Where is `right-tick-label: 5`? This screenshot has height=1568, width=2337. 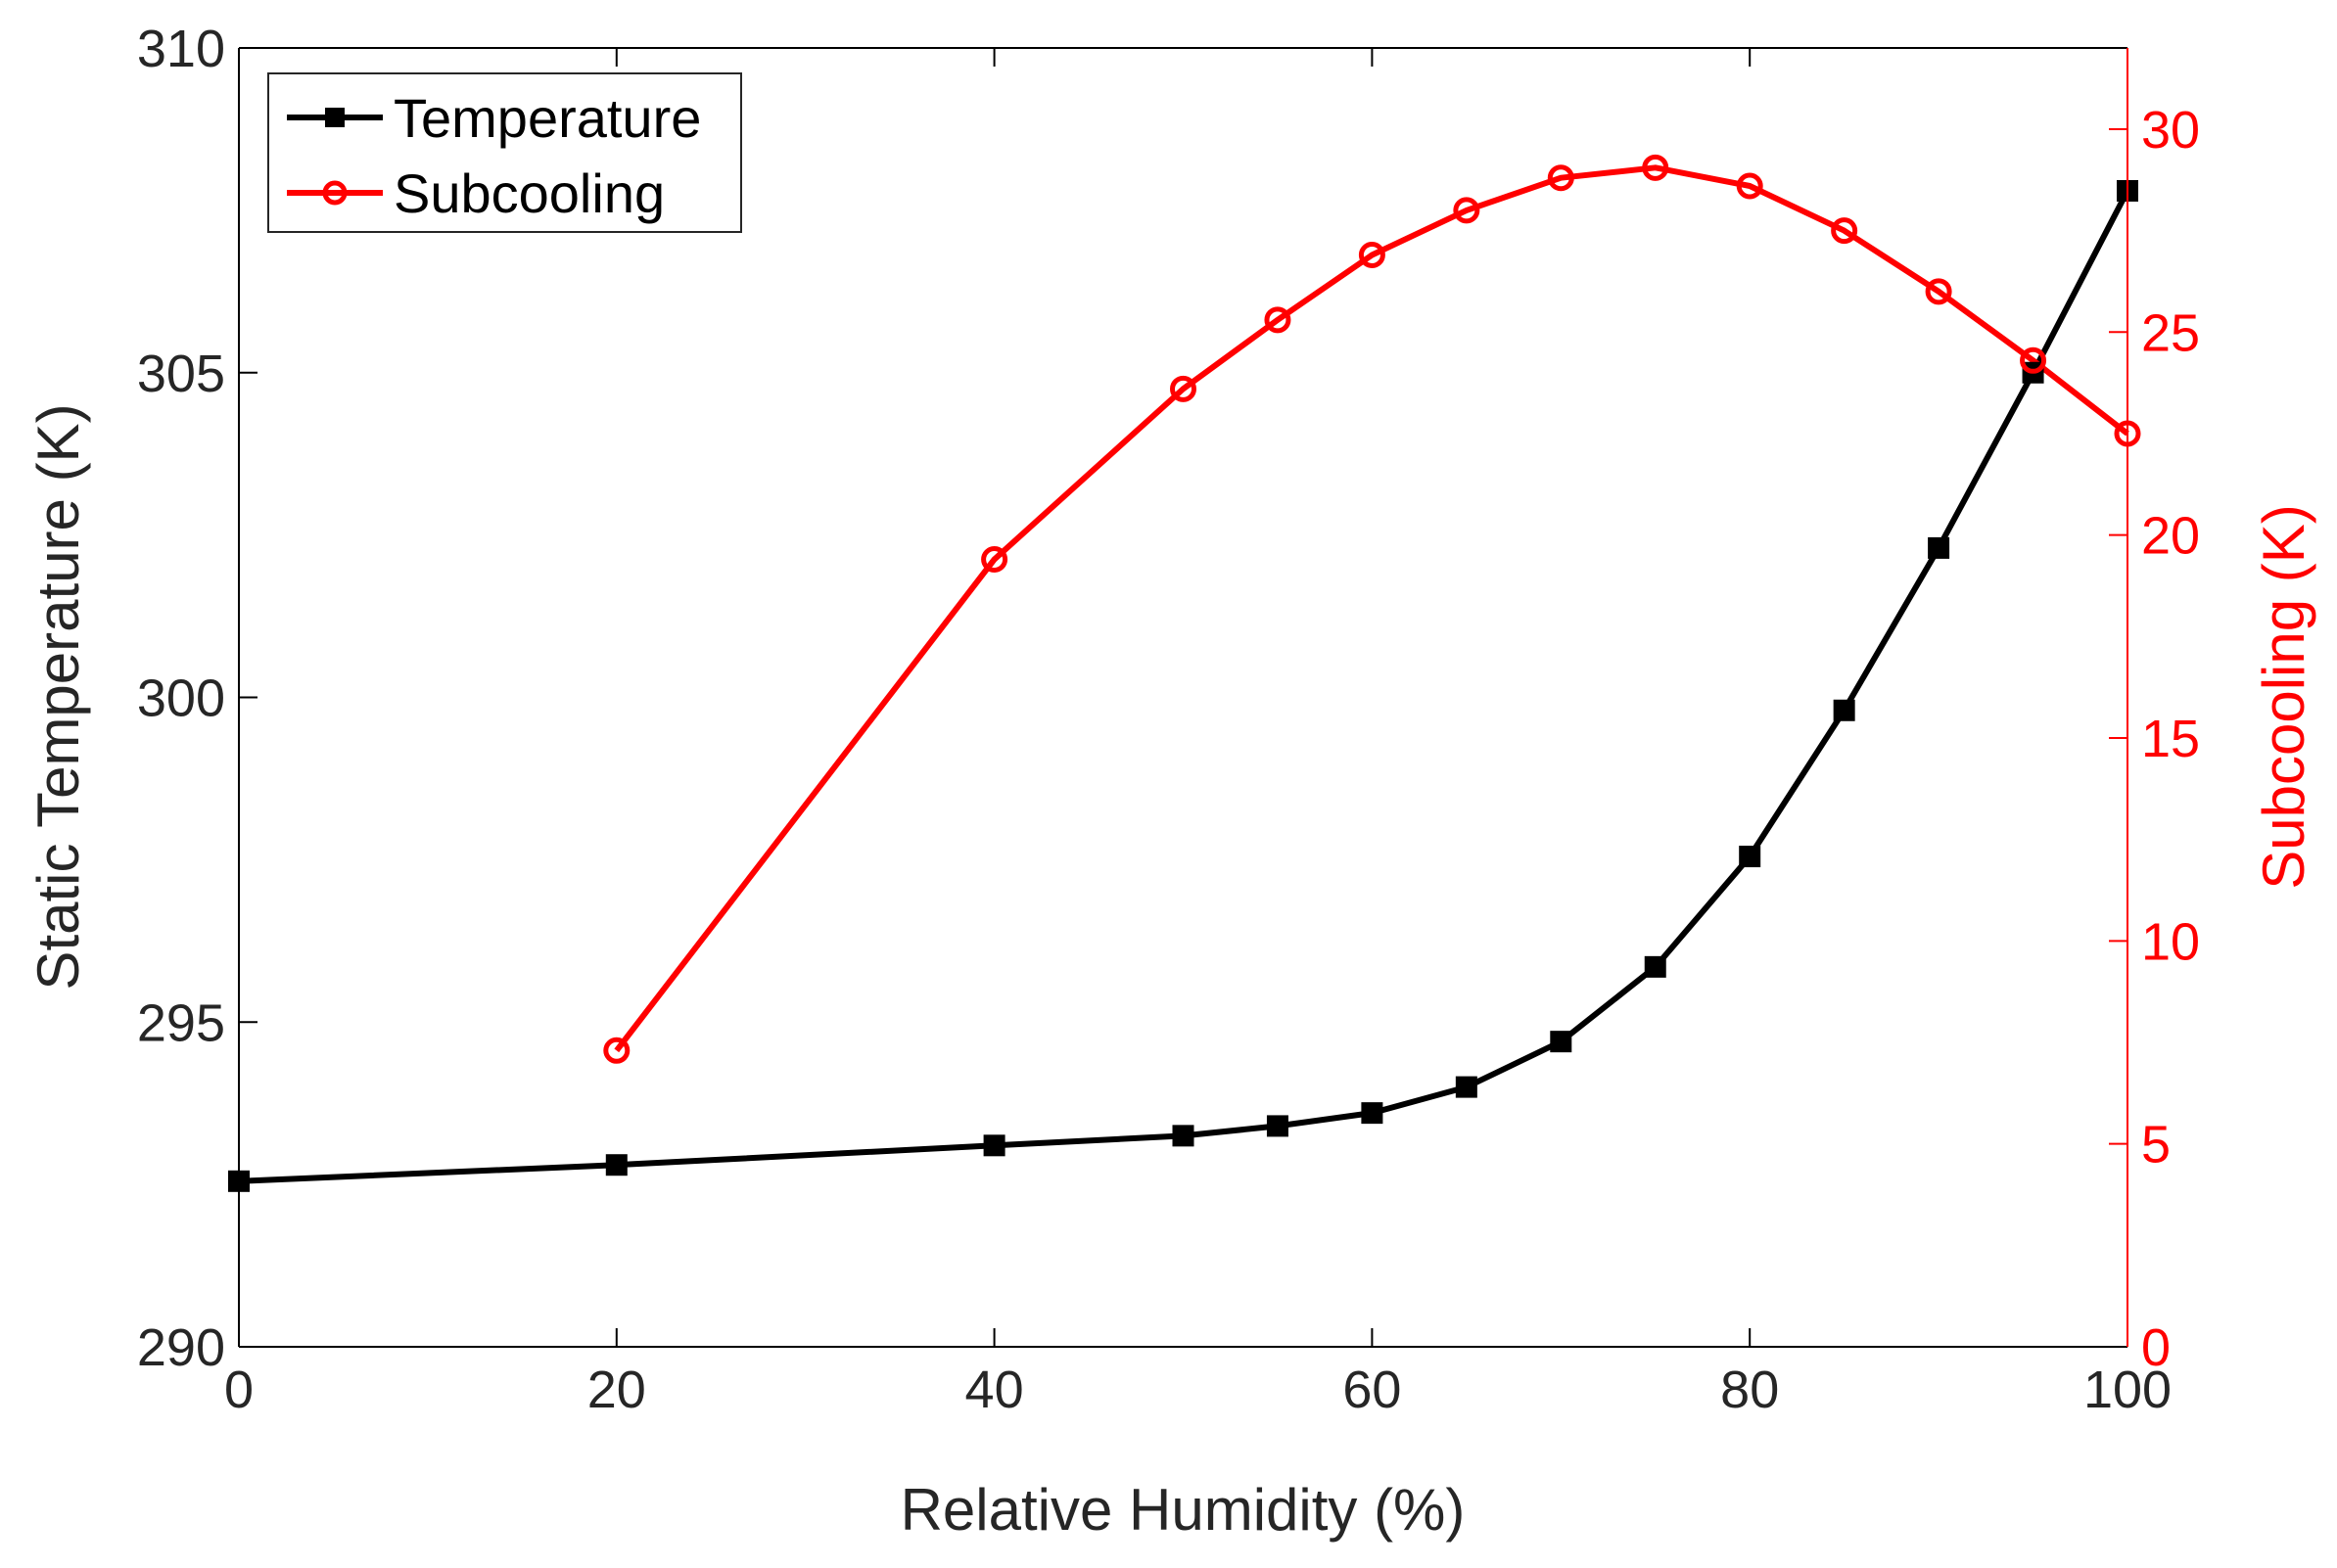
right-tick-label: 5 is located at coordinates (2156, 1145).